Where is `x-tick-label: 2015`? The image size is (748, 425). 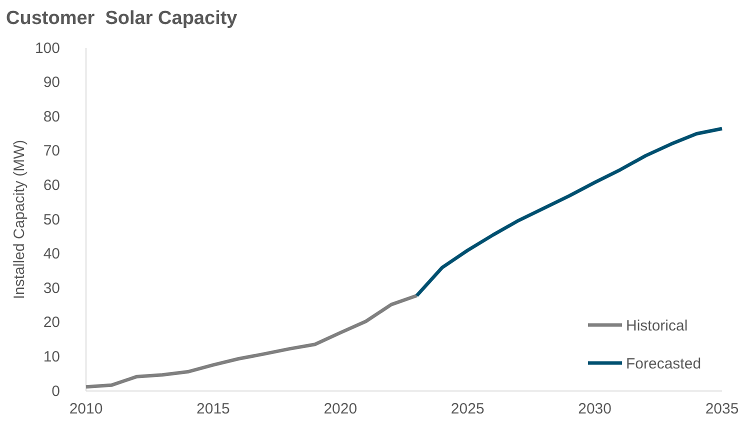 x-tick-label: 2015 is located at coordinates (213, 409).